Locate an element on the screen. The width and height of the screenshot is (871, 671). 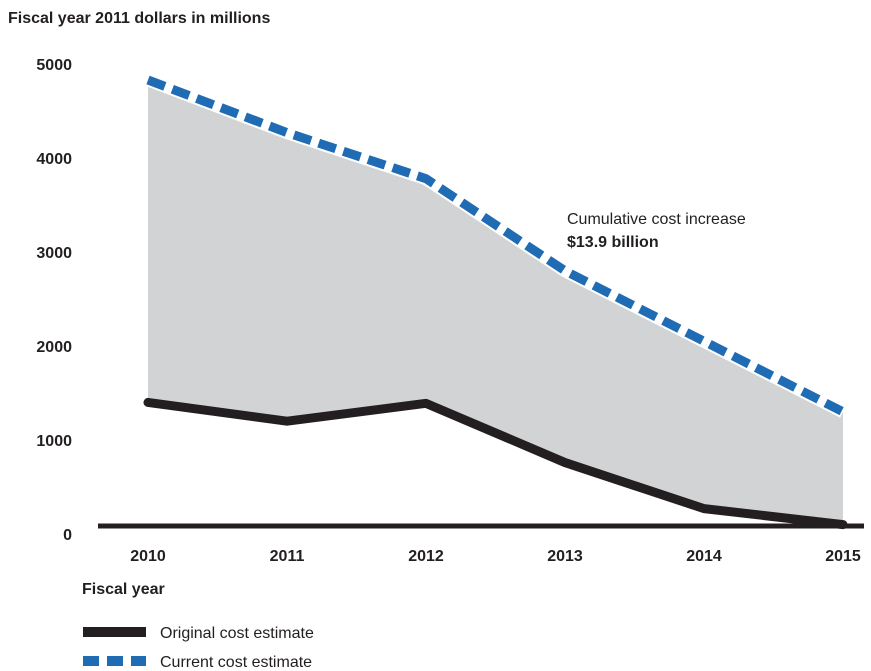
y-tick-label: 4000 is located at coordinates (54, 159).